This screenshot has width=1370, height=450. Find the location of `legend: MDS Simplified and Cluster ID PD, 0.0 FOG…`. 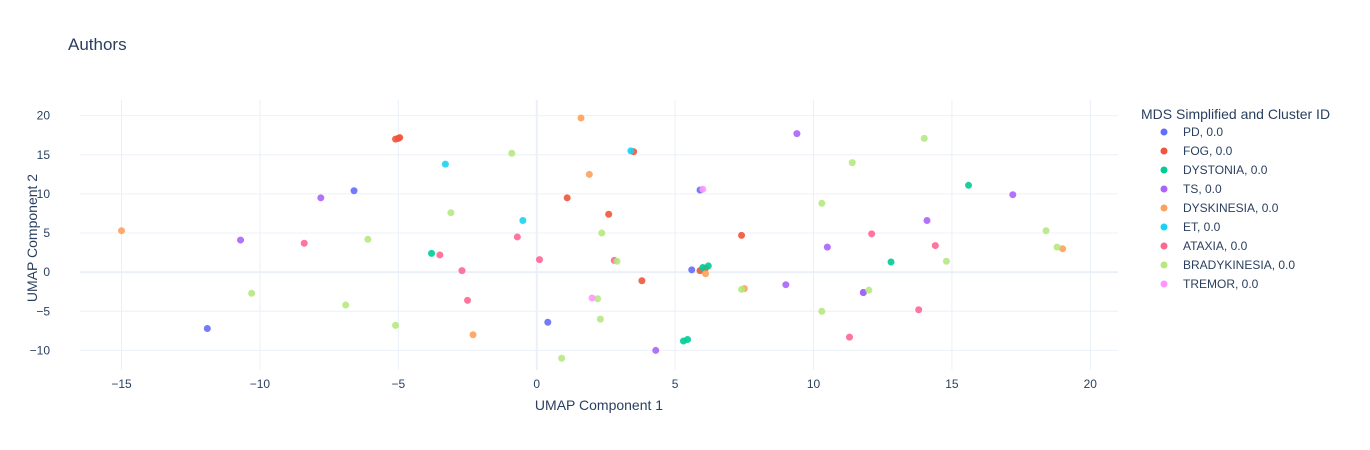

legend: MDS Simplified and Cluster ID PD, 0.0 FOG… is located at coordinates (1235, 198).